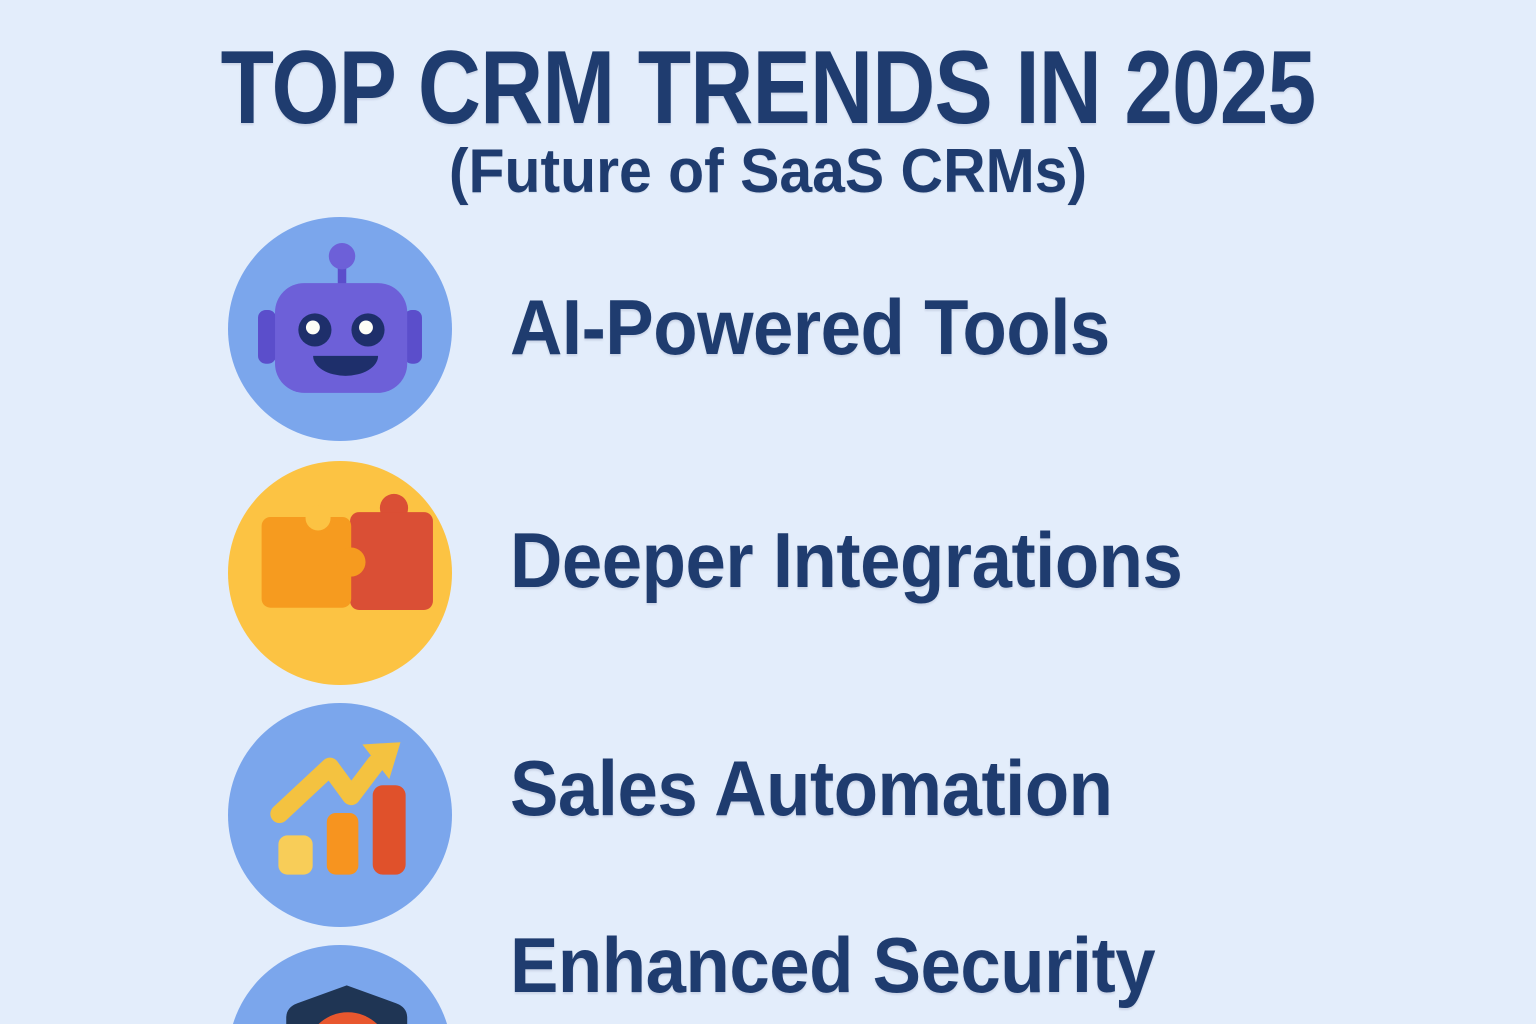 The height and width of the screenshot is (1024, 1536). Describe the element at coordinates (833, 965) in the screenshot. I see `trend-label-enhanced-security: Enhanced Security` at that location.